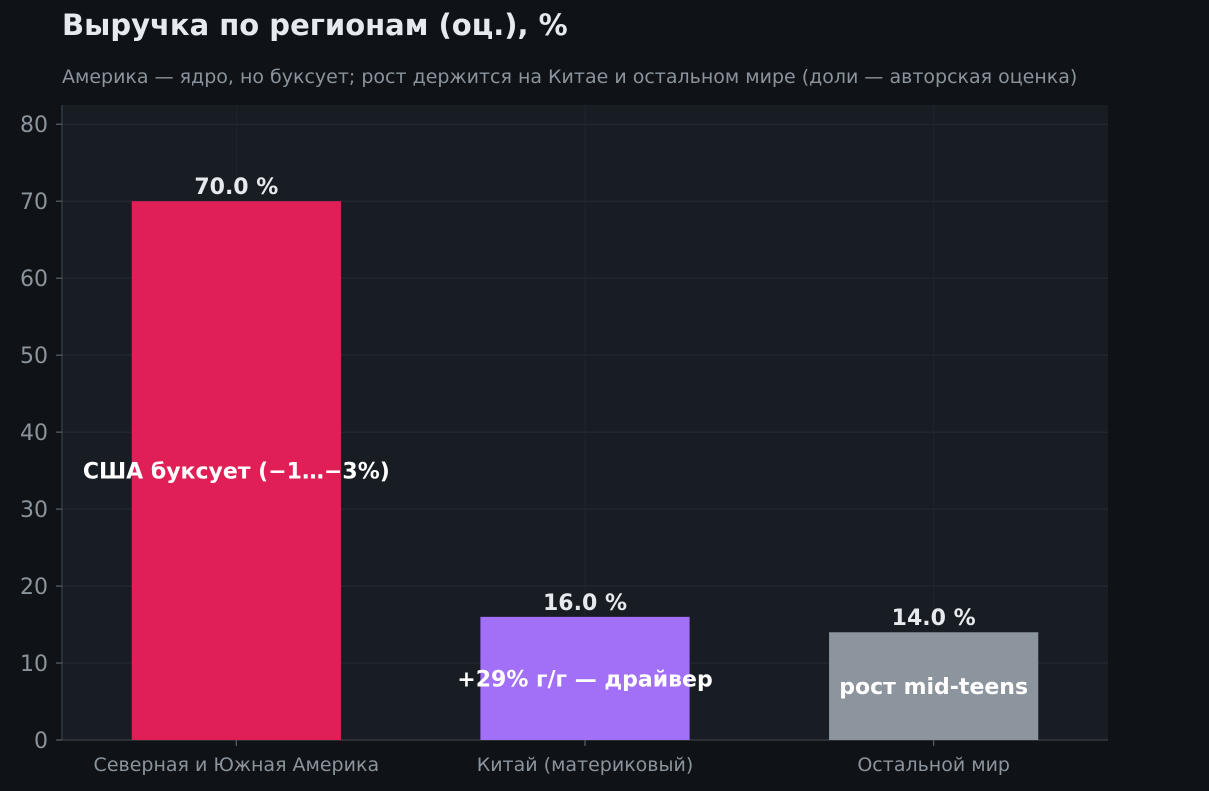 This screenshot has height=791, width=1209. What do you see at coordinates (34, 356) in the screenshot?
I see `y-tick-label: 50` at bounding box center [34, 356].